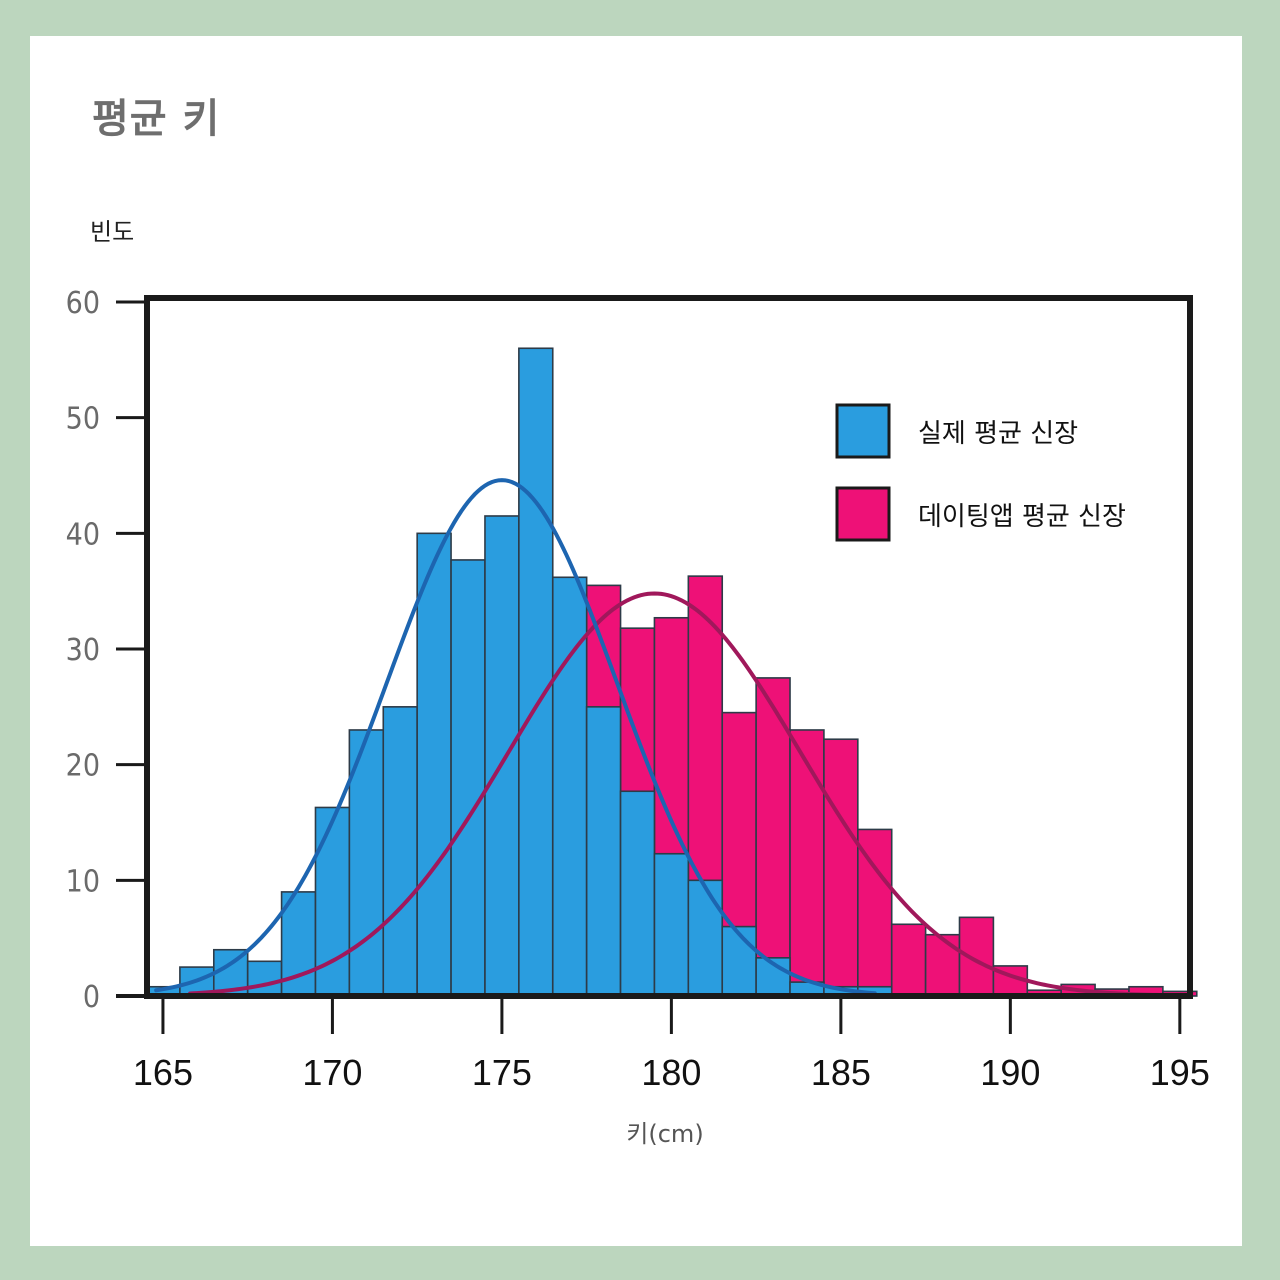 The height and width of the screenshot is (1280, 1280). What do you see at coordinates (841, 1072) in the screenshot?
I see `x-tick-label: 185` at bounding box center [841, 1072].